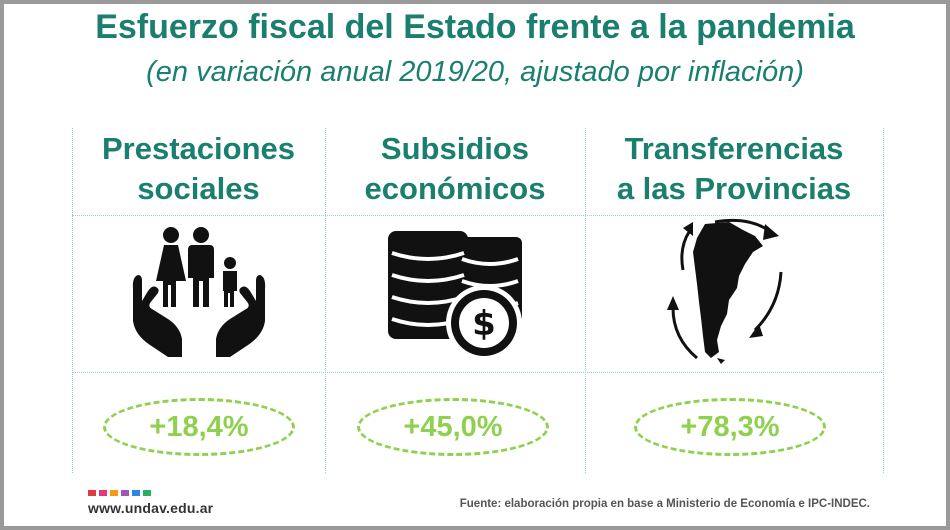  What do you see at coordinates (198, 293) in the screenshot?
I see `family-in-hands-icon` at bounding box center [198, 293].